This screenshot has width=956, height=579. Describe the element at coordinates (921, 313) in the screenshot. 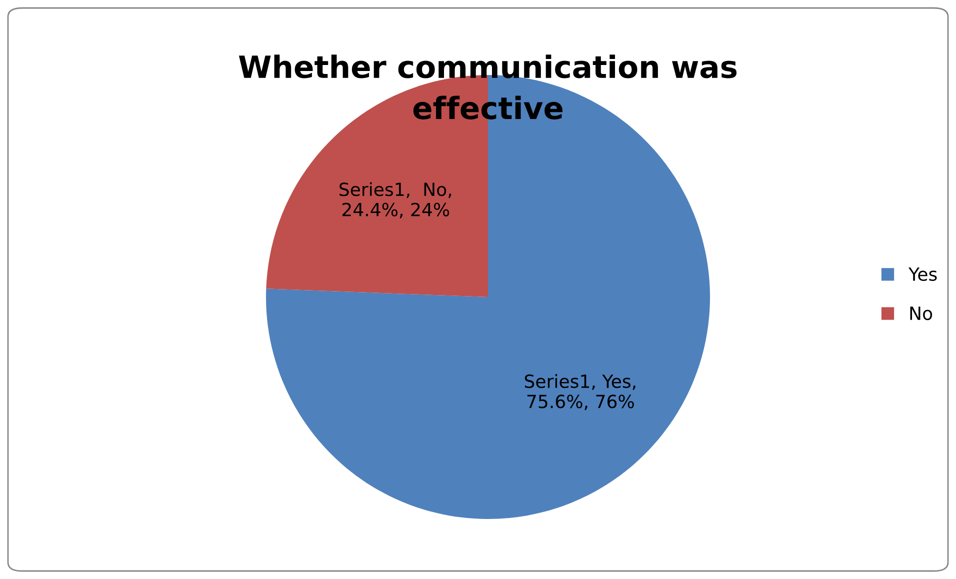

I see `legend-label: No` at that location.